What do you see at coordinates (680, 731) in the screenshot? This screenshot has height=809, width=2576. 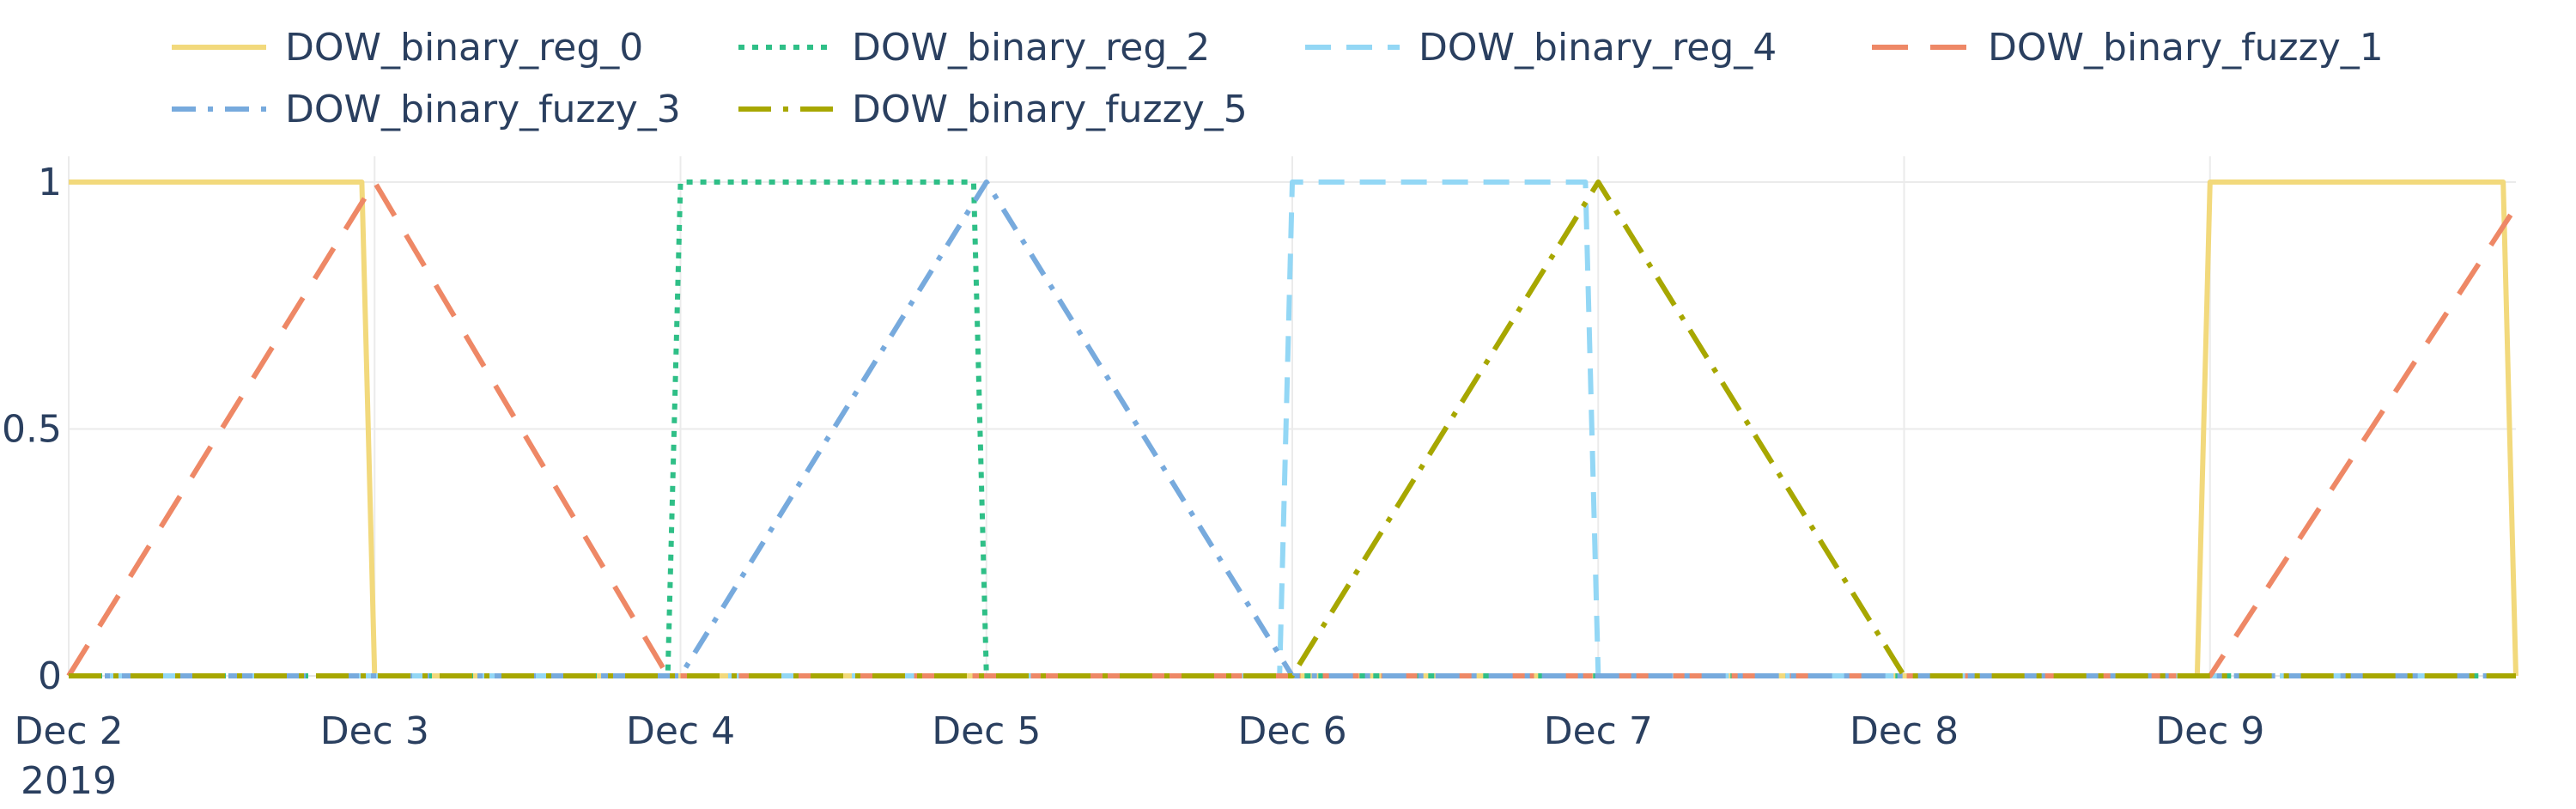 I see `x-tick-label: Dec 4` at bounding box center [680, 731].